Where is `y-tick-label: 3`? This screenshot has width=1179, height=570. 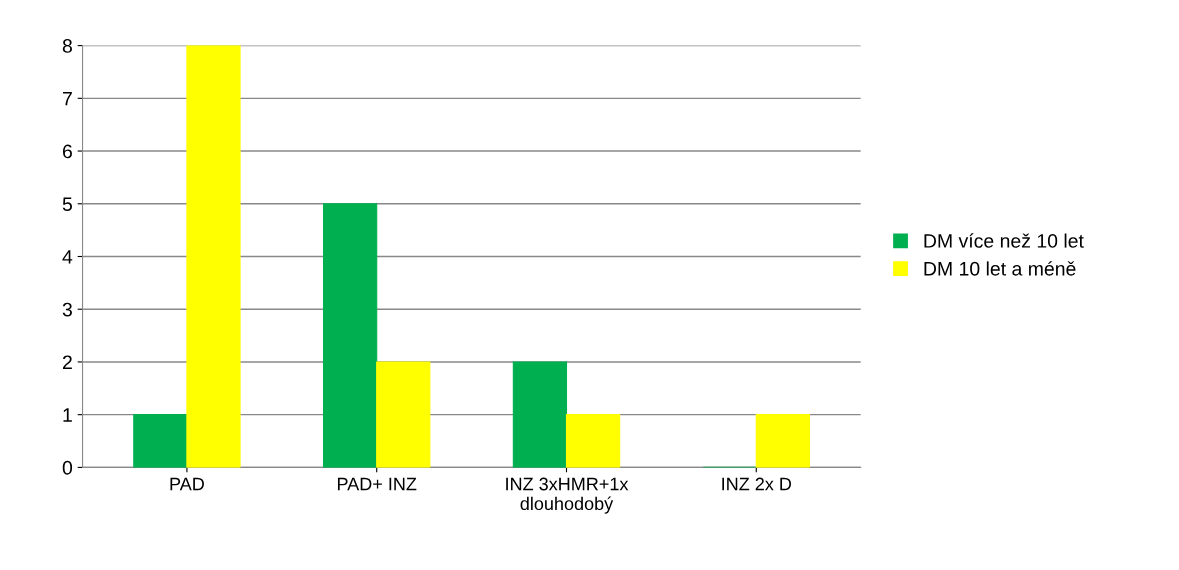
y-tick-label: 3 is located at coordinates (67, 309).